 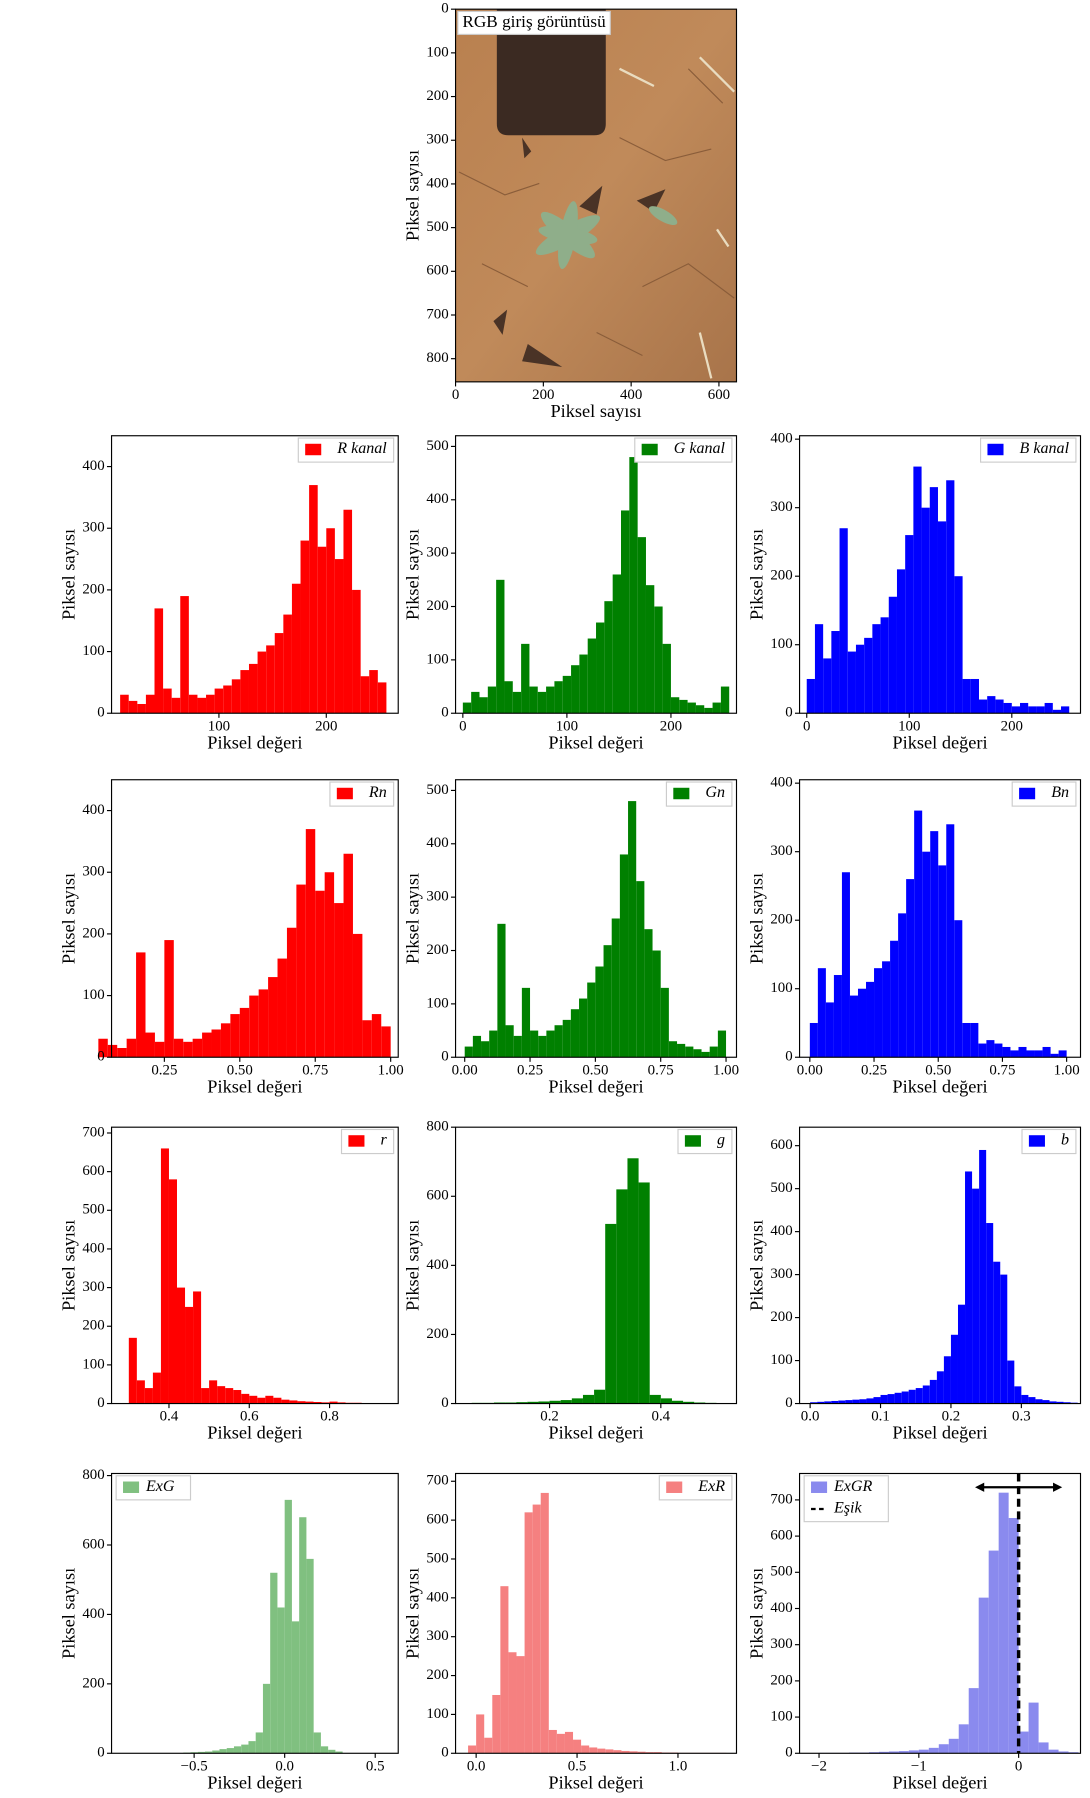 What do you see at coordinates (726, 1070) in the screenshot?
I see `x-tick-label: 1.00` at bounding box center [726, 1070].